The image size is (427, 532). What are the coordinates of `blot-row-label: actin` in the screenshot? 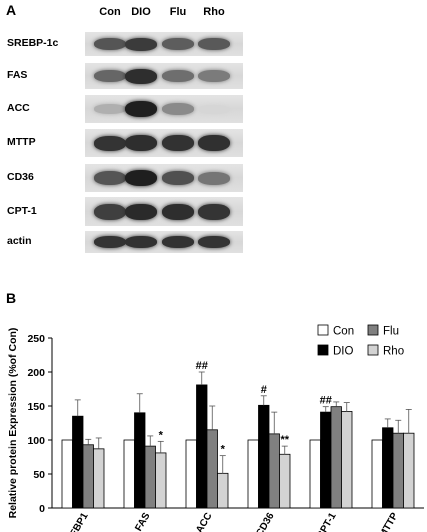 It's located at (19, 241).